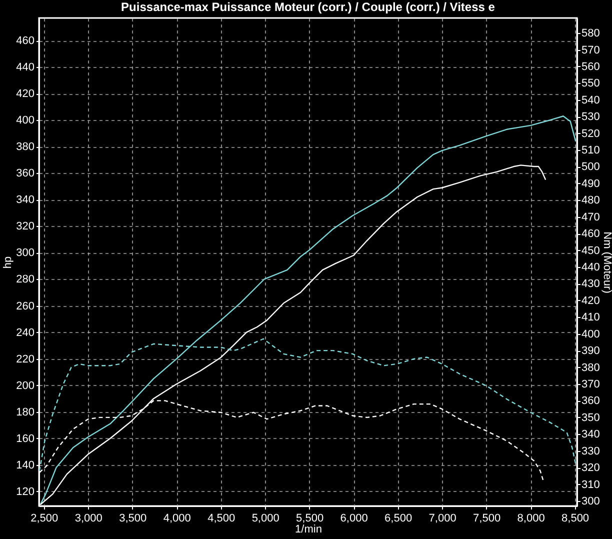  Describe the element at coordinates (25, 200) in the screenshot. I see `y-tick-label: 340` at that location.